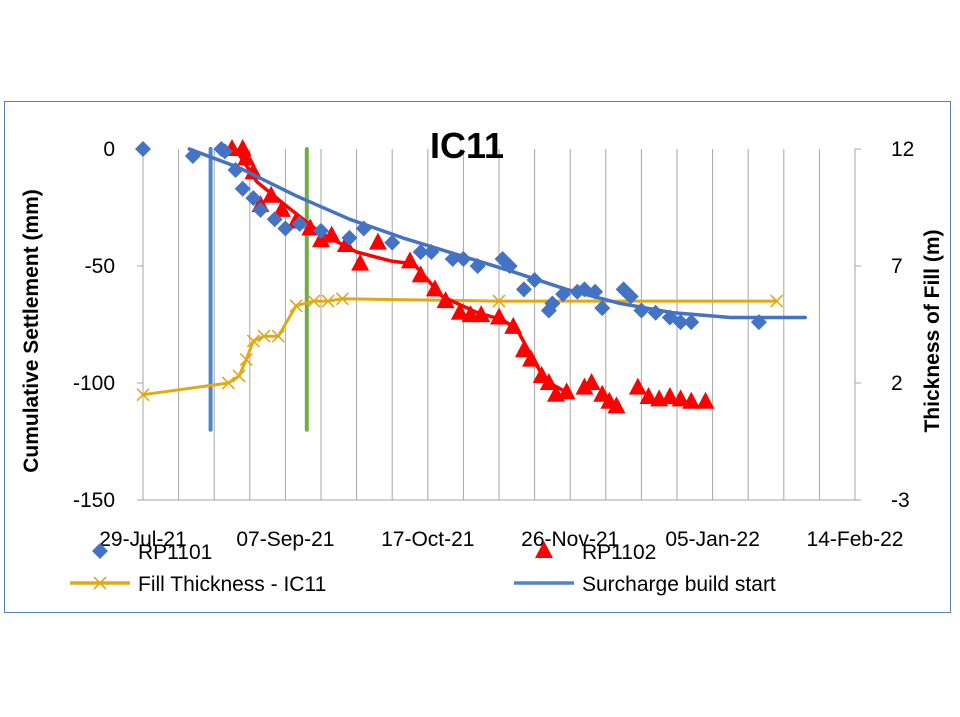 This screenshot has width=960, height=717. Describe the element at coordinates (679, 584) in the screenshot. I see `legend-label: Surcharge build start` at that location.